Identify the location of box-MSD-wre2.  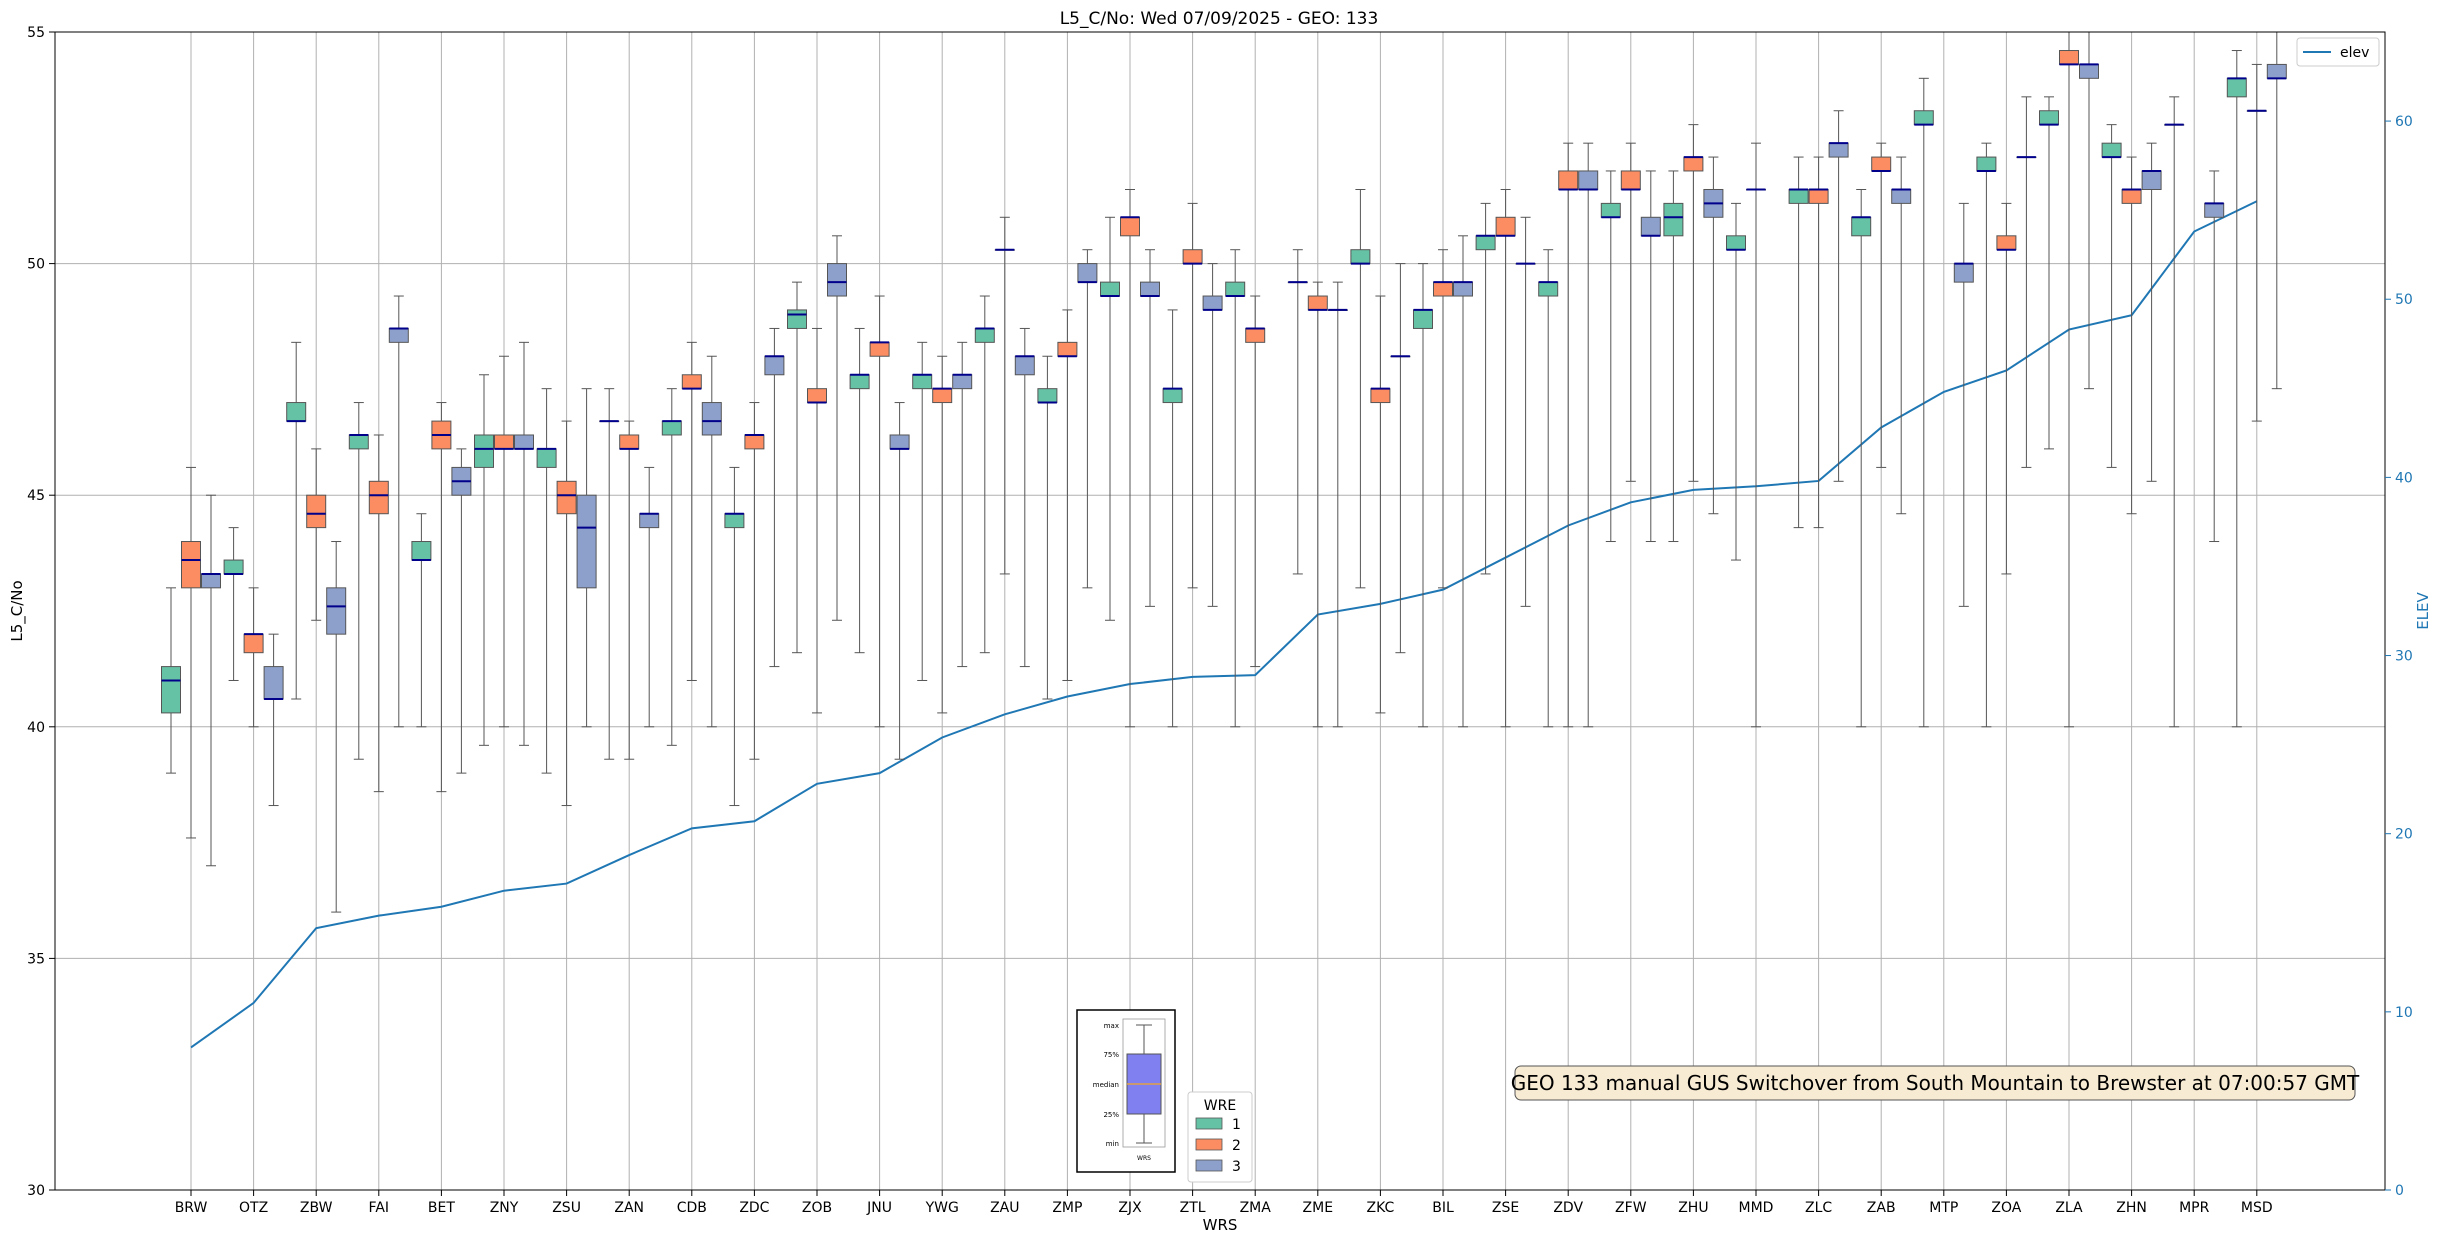
(2256, 242).